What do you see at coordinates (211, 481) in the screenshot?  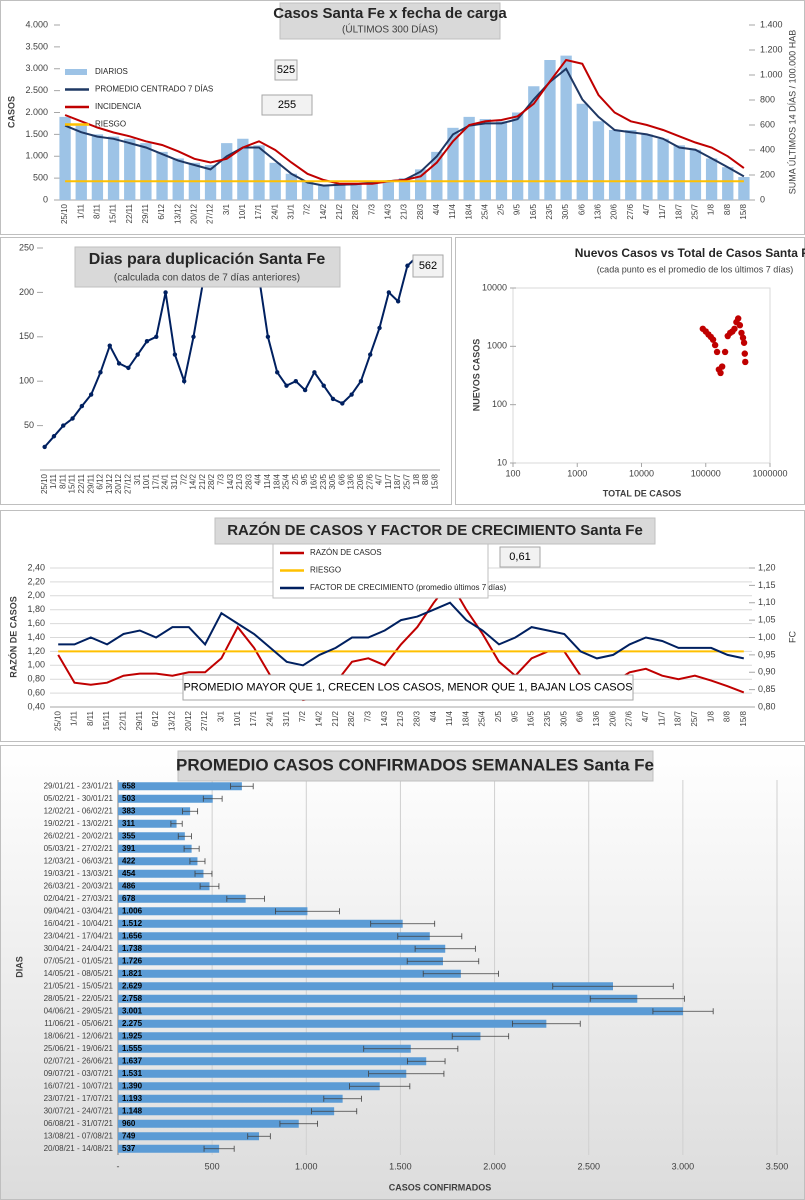 I see `x-tick-label: 28/2` at bounding box center [211, 481].